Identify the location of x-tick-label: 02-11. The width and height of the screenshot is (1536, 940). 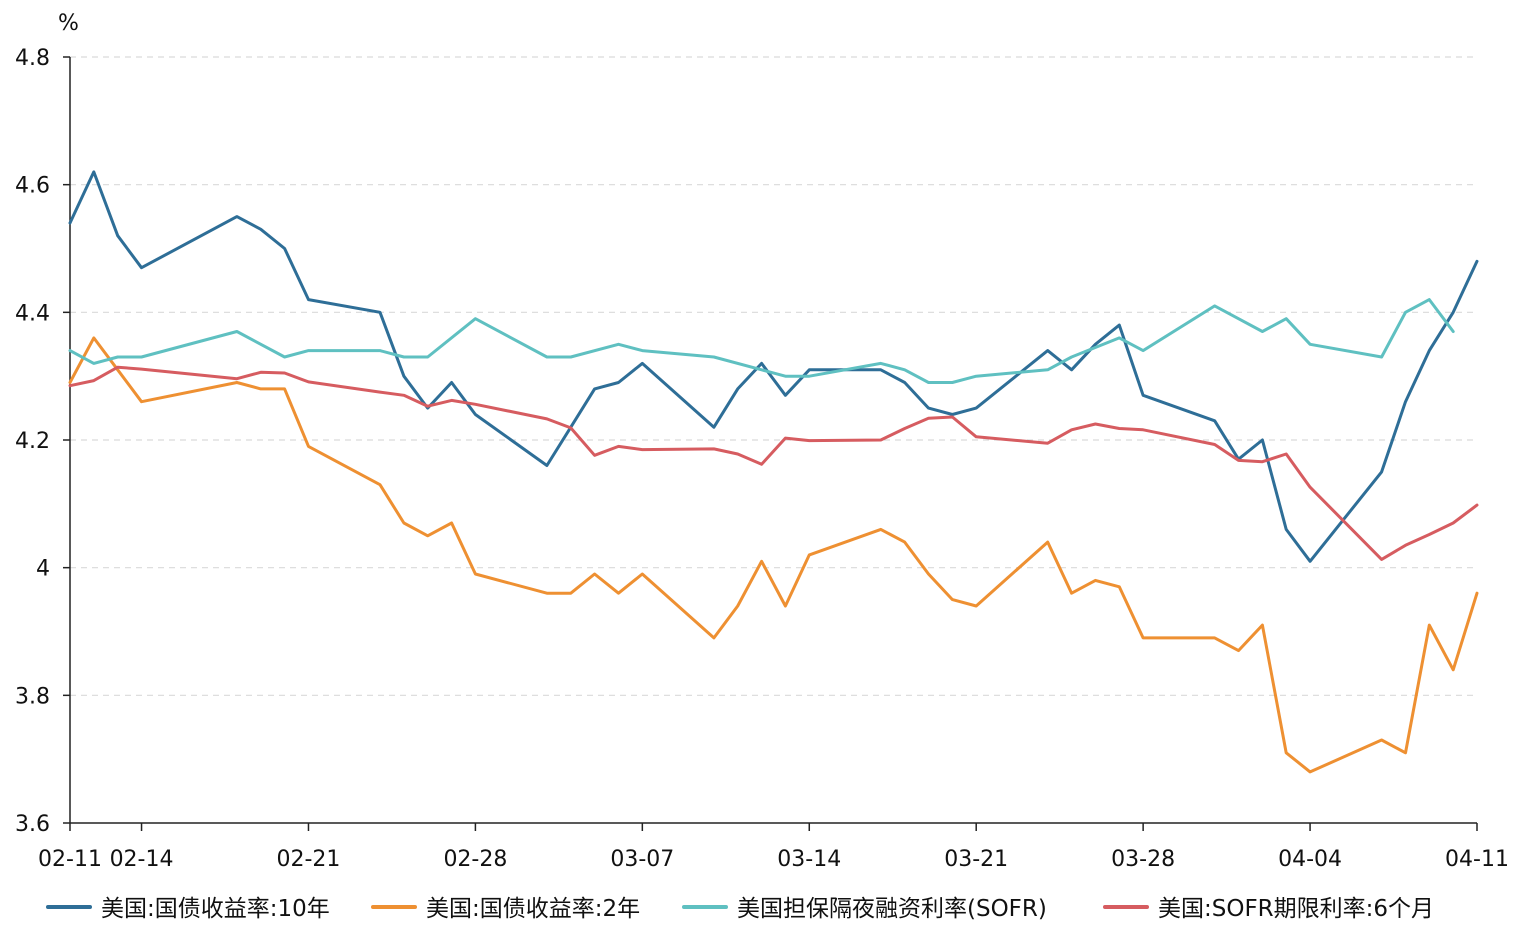
(70, 859).